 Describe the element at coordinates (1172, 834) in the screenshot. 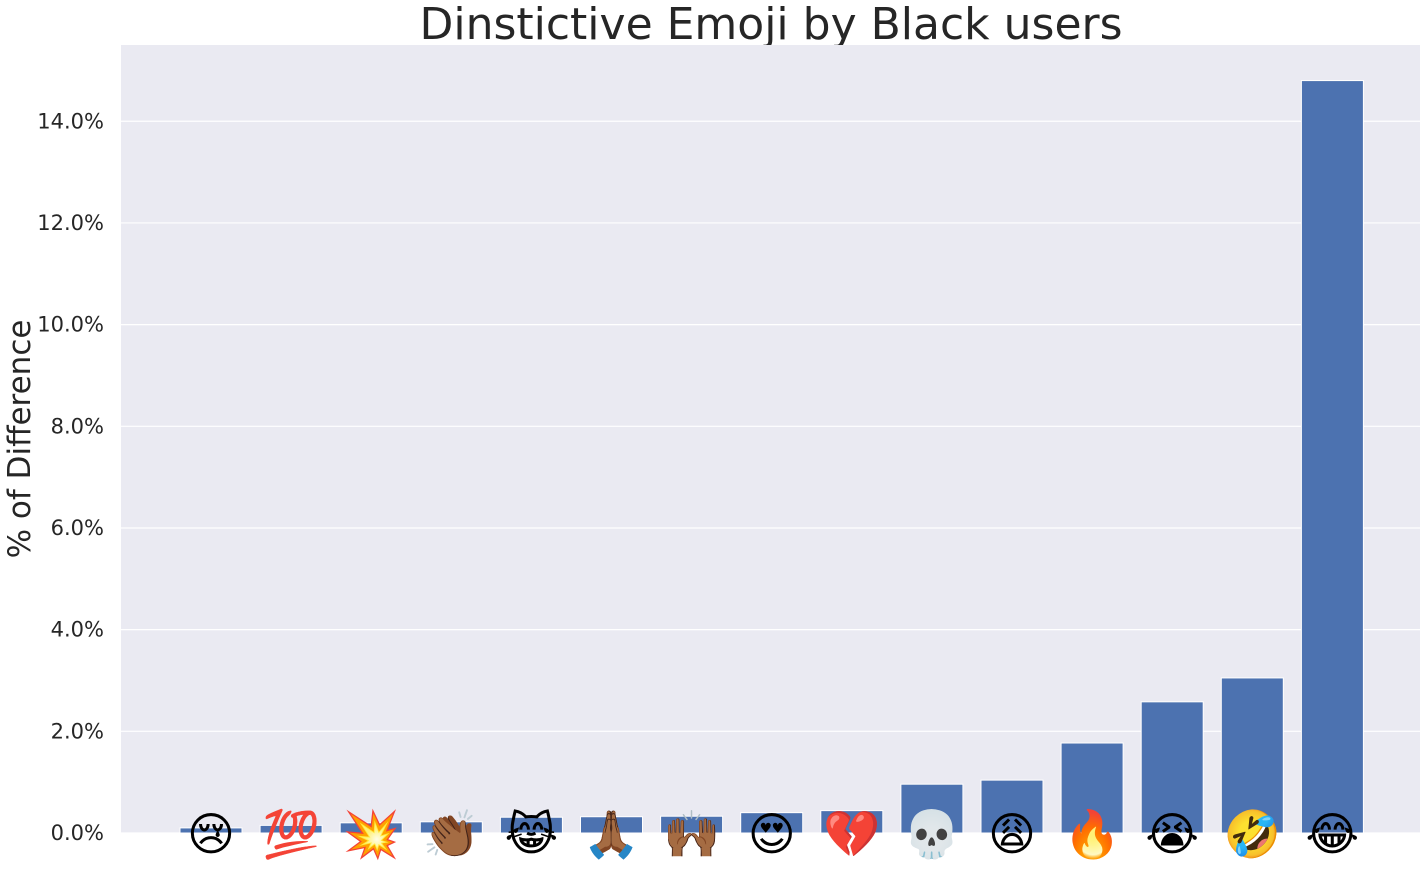

I see `loudly-crying-face-icon: 😭` at that location.